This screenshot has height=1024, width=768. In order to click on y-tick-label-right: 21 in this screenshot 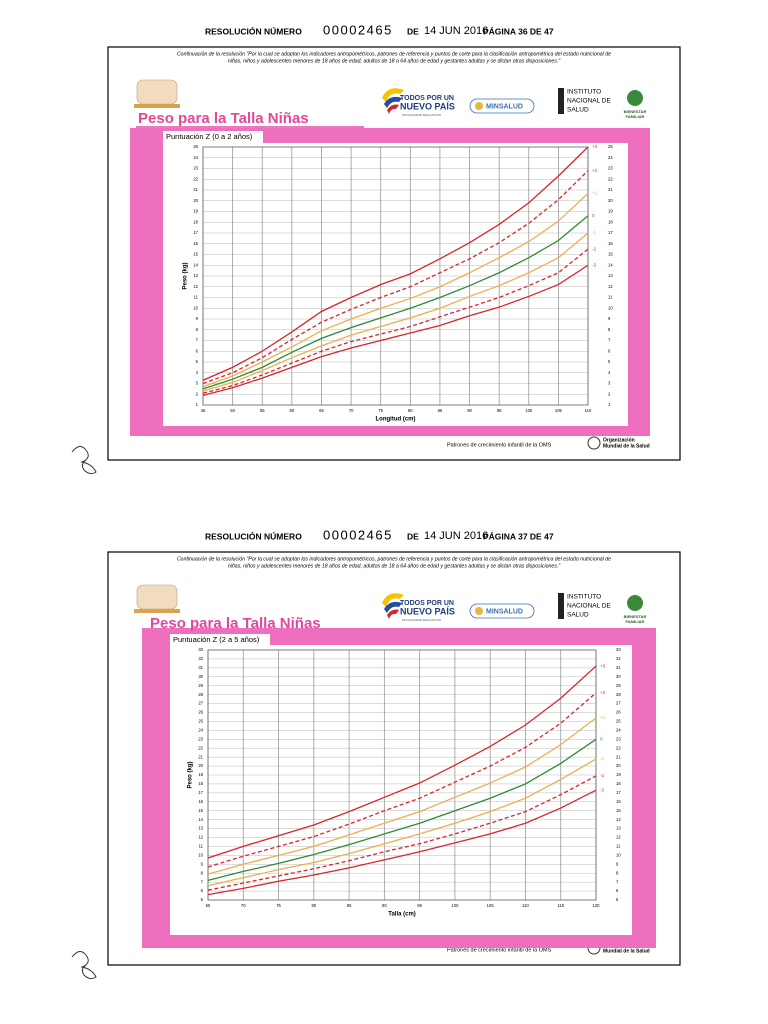, I will do `click(610, 189)`.